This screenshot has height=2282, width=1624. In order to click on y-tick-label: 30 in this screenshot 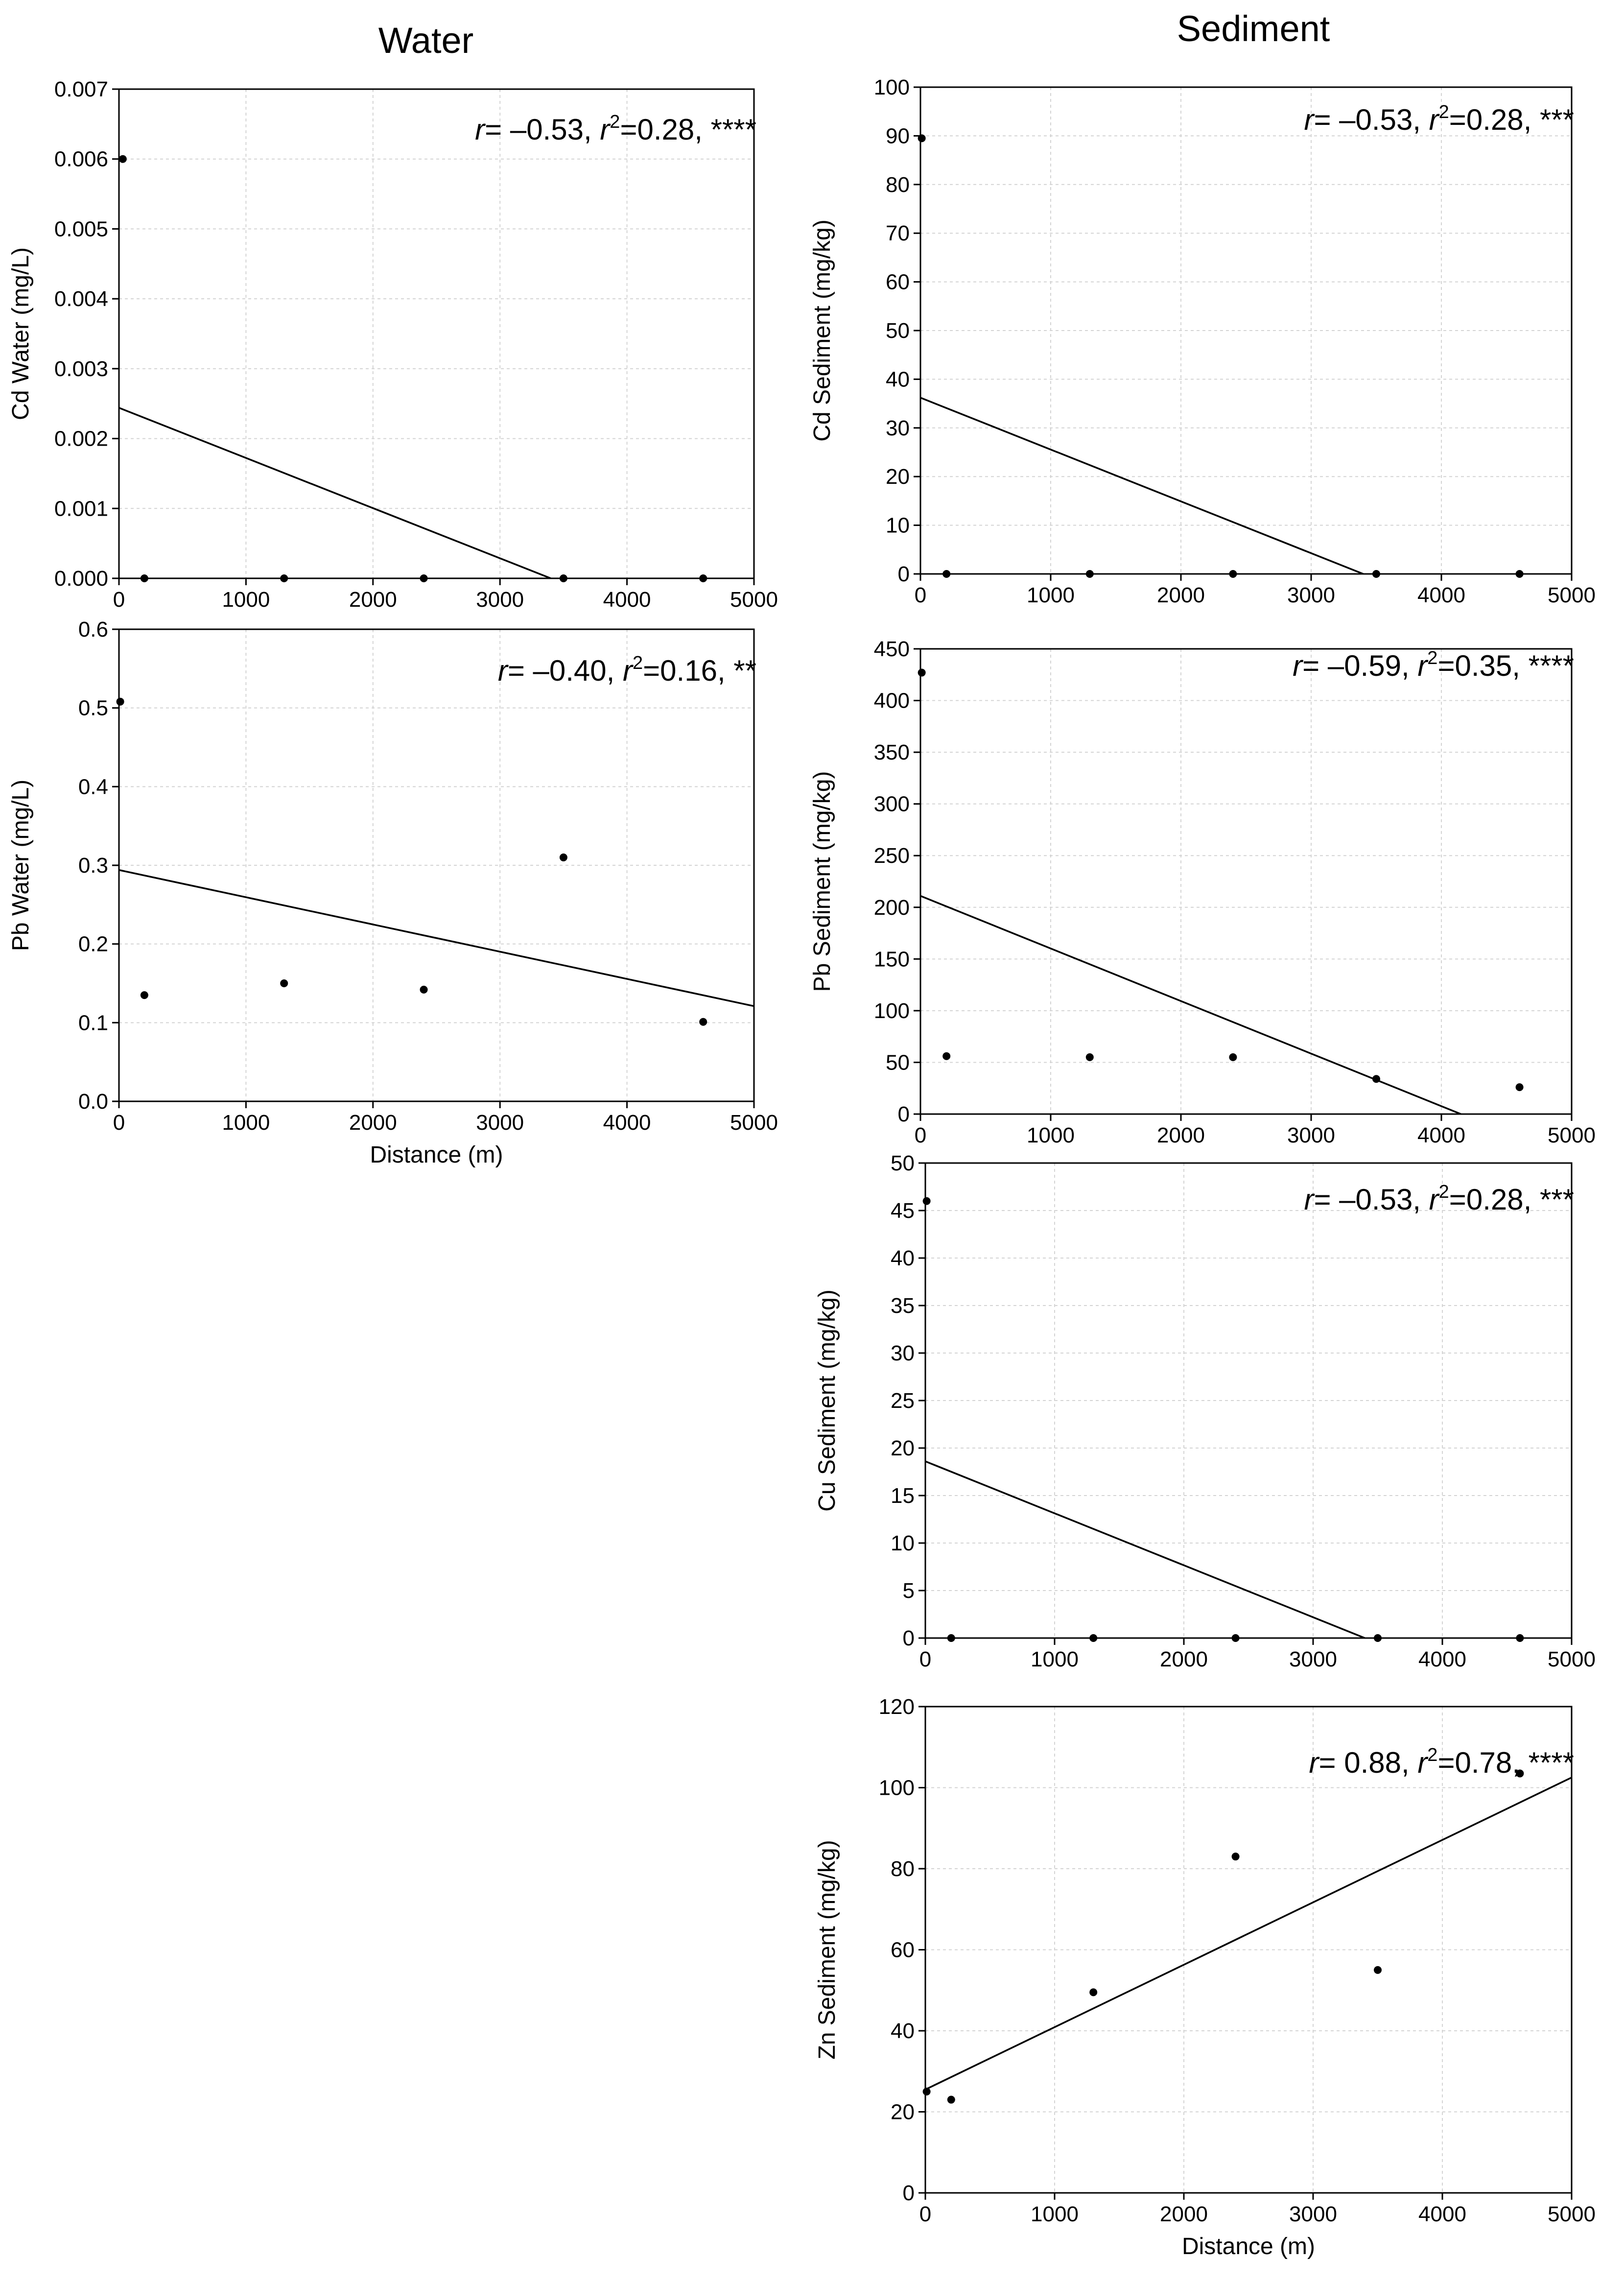, I will do `click(898, 428)`.